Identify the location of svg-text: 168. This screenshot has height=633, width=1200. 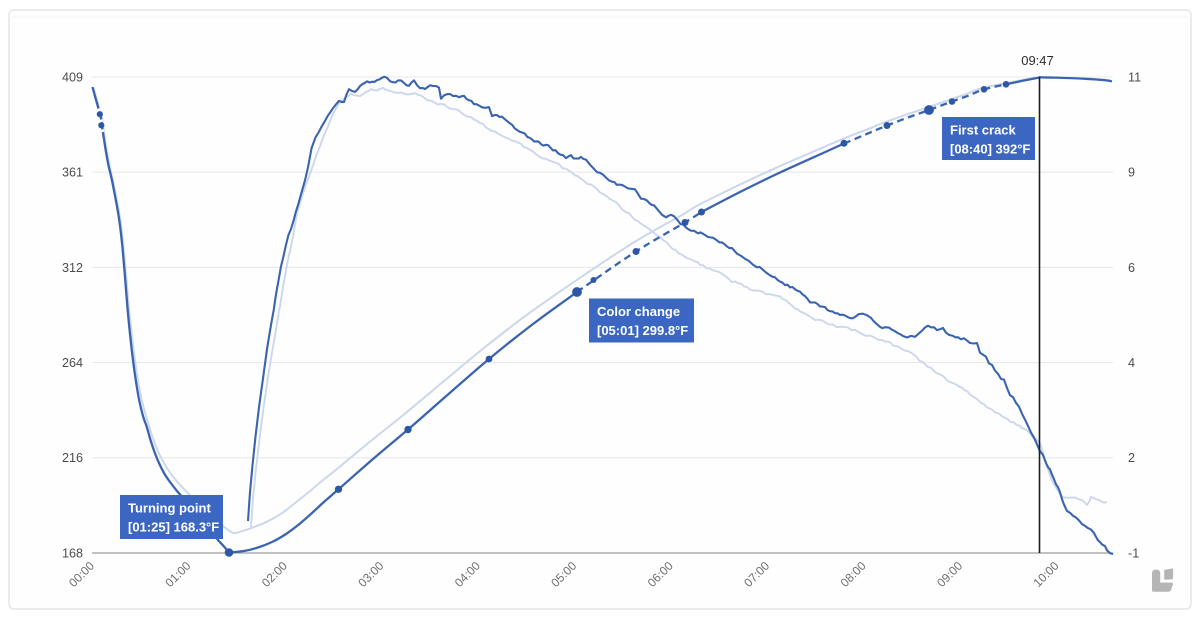
(72, 553).